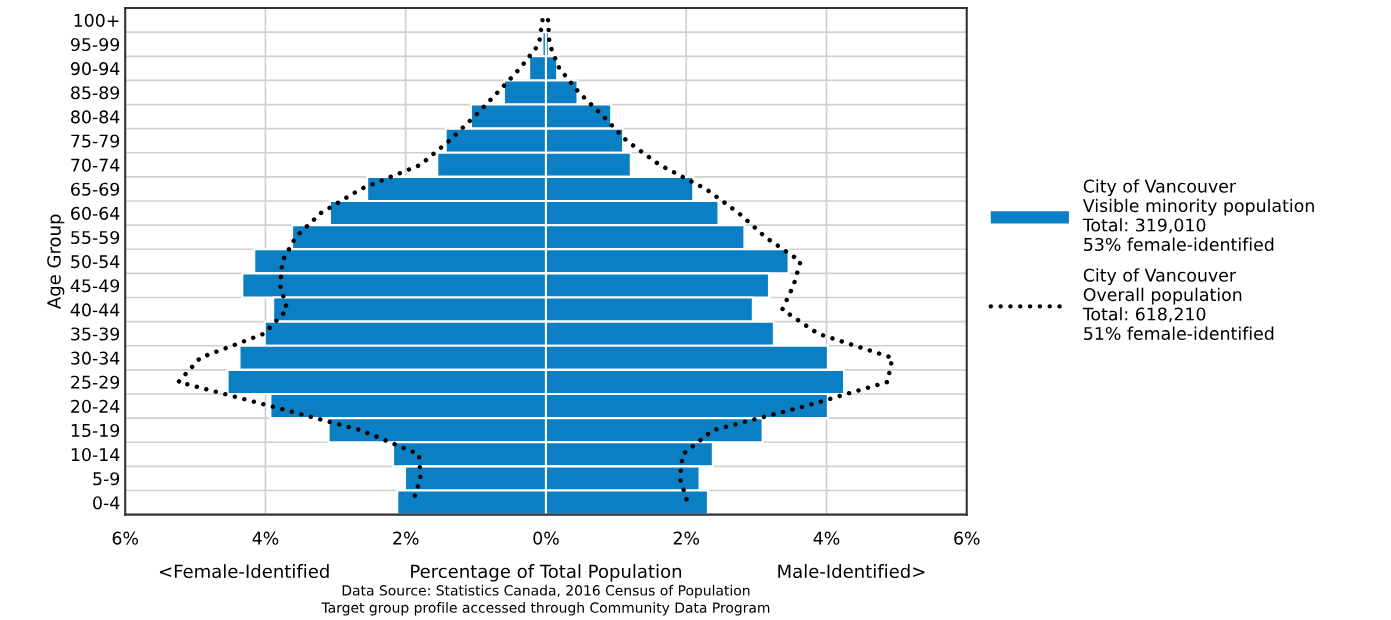 Image resolution: width=1391 pixels, height=620 pixels. Describe the element at coordinates (95, 117) in the screenshot. I see `y-tick-label: 80-84` at that location.